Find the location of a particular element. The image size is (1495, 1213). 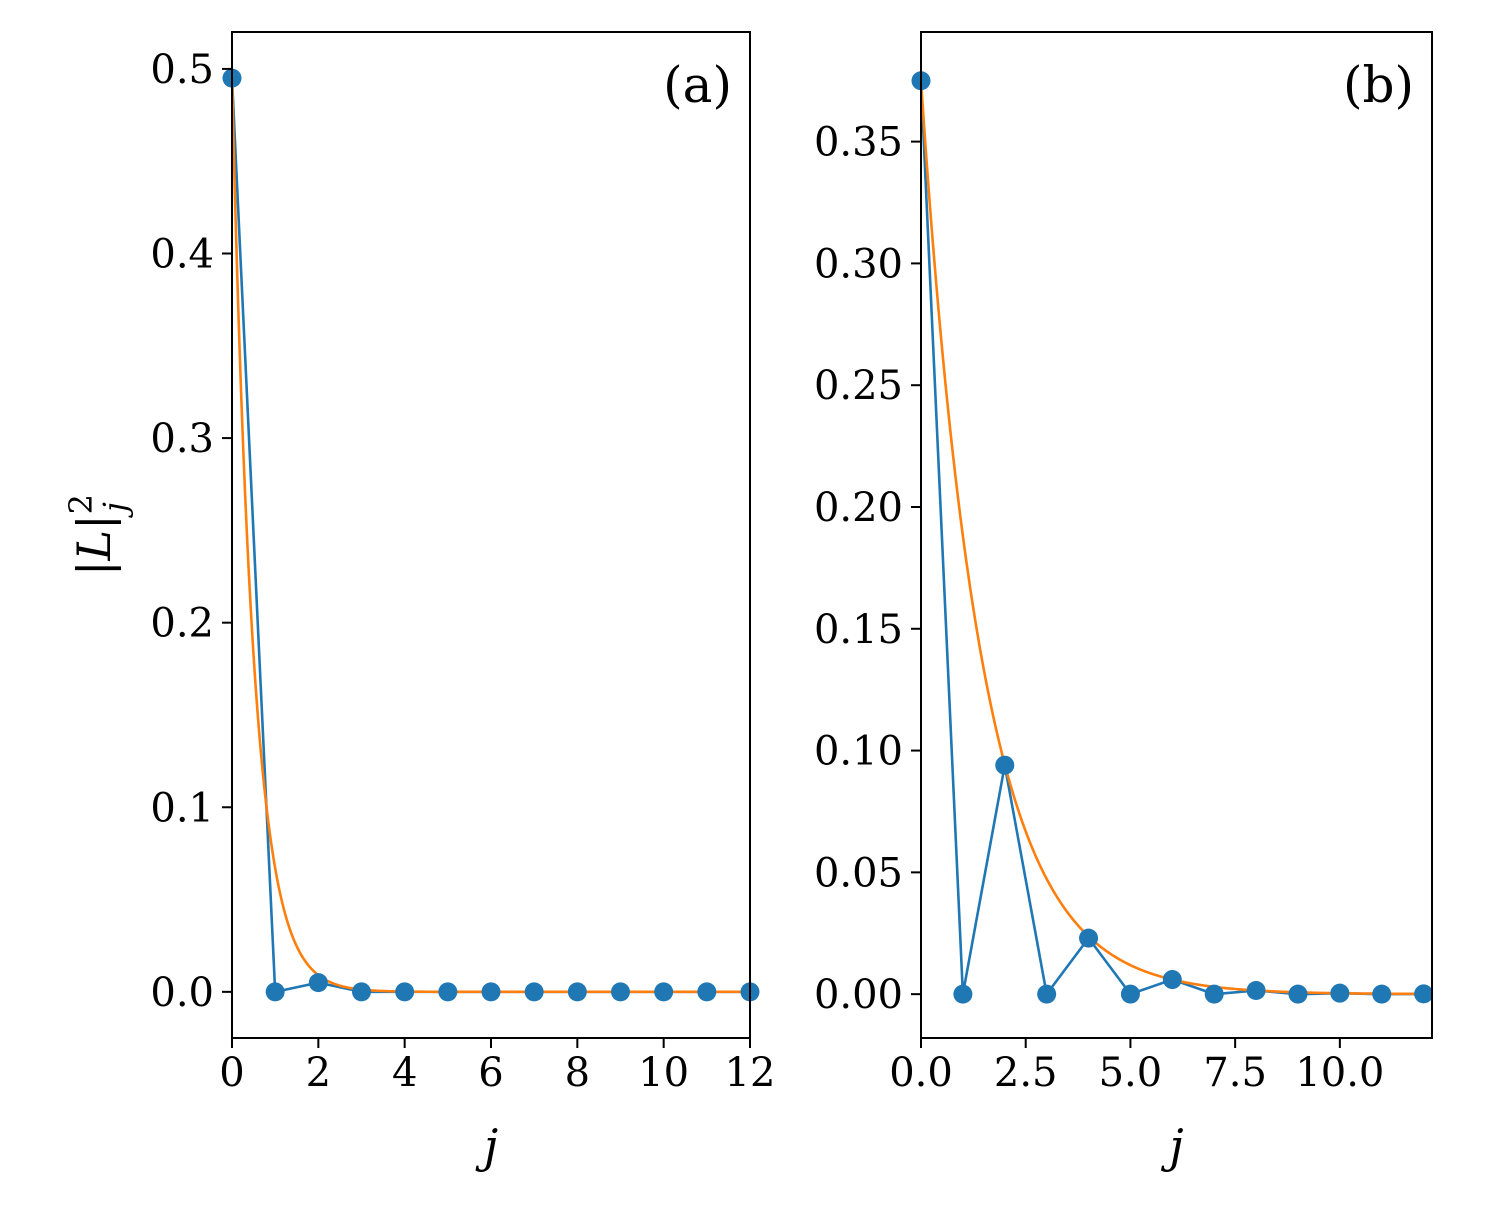

x-tick-label: 10.0 is located at coordinates (1339, 1073).